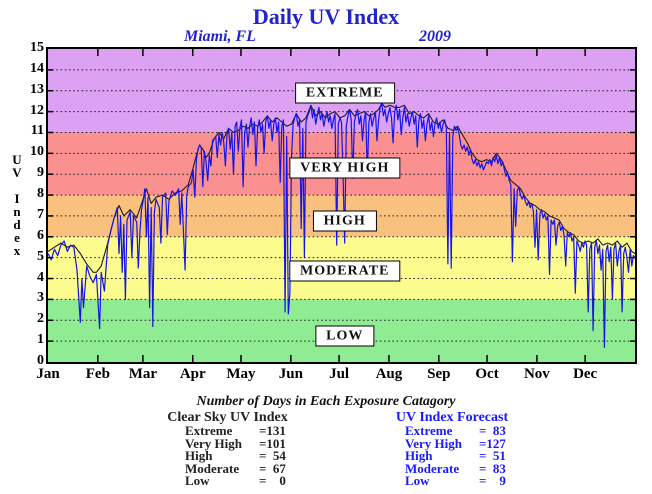 The height and width of the screenshot is (494, 652). Describe the element at coordinates (40, 214) in the screenshot. I see `y-tick-7: 7` at that location.